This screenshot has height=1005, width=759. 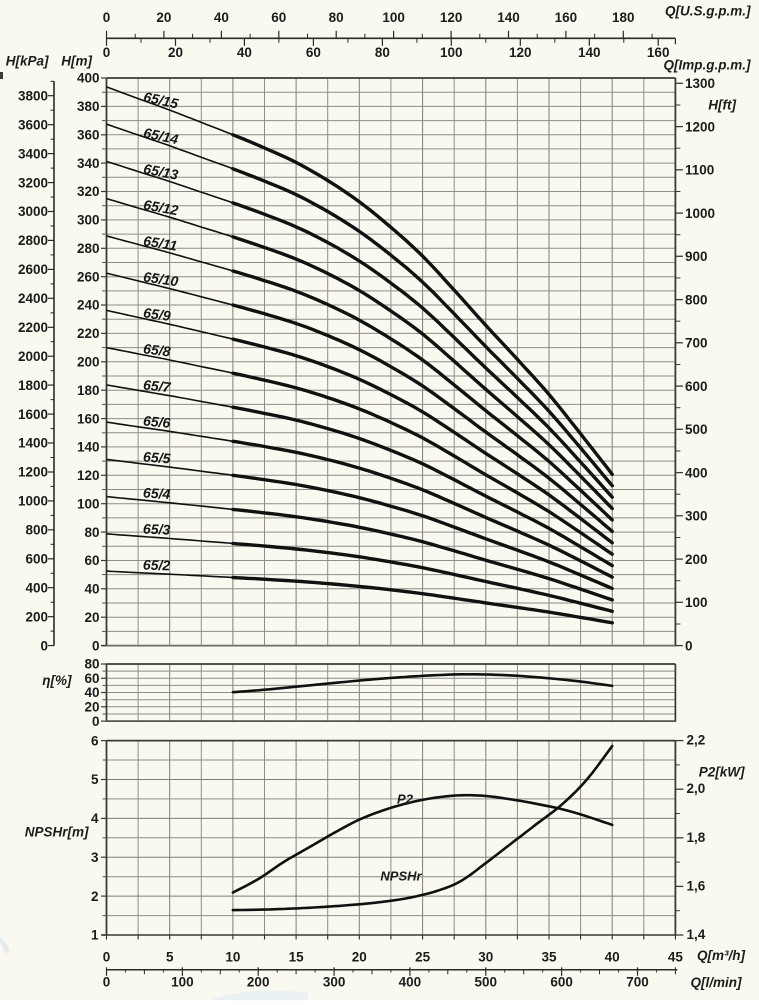 What do you see at coordinates (33, 385) in the screenshot?
I see `svg-text: 1800` at bounding box center [33, 385].